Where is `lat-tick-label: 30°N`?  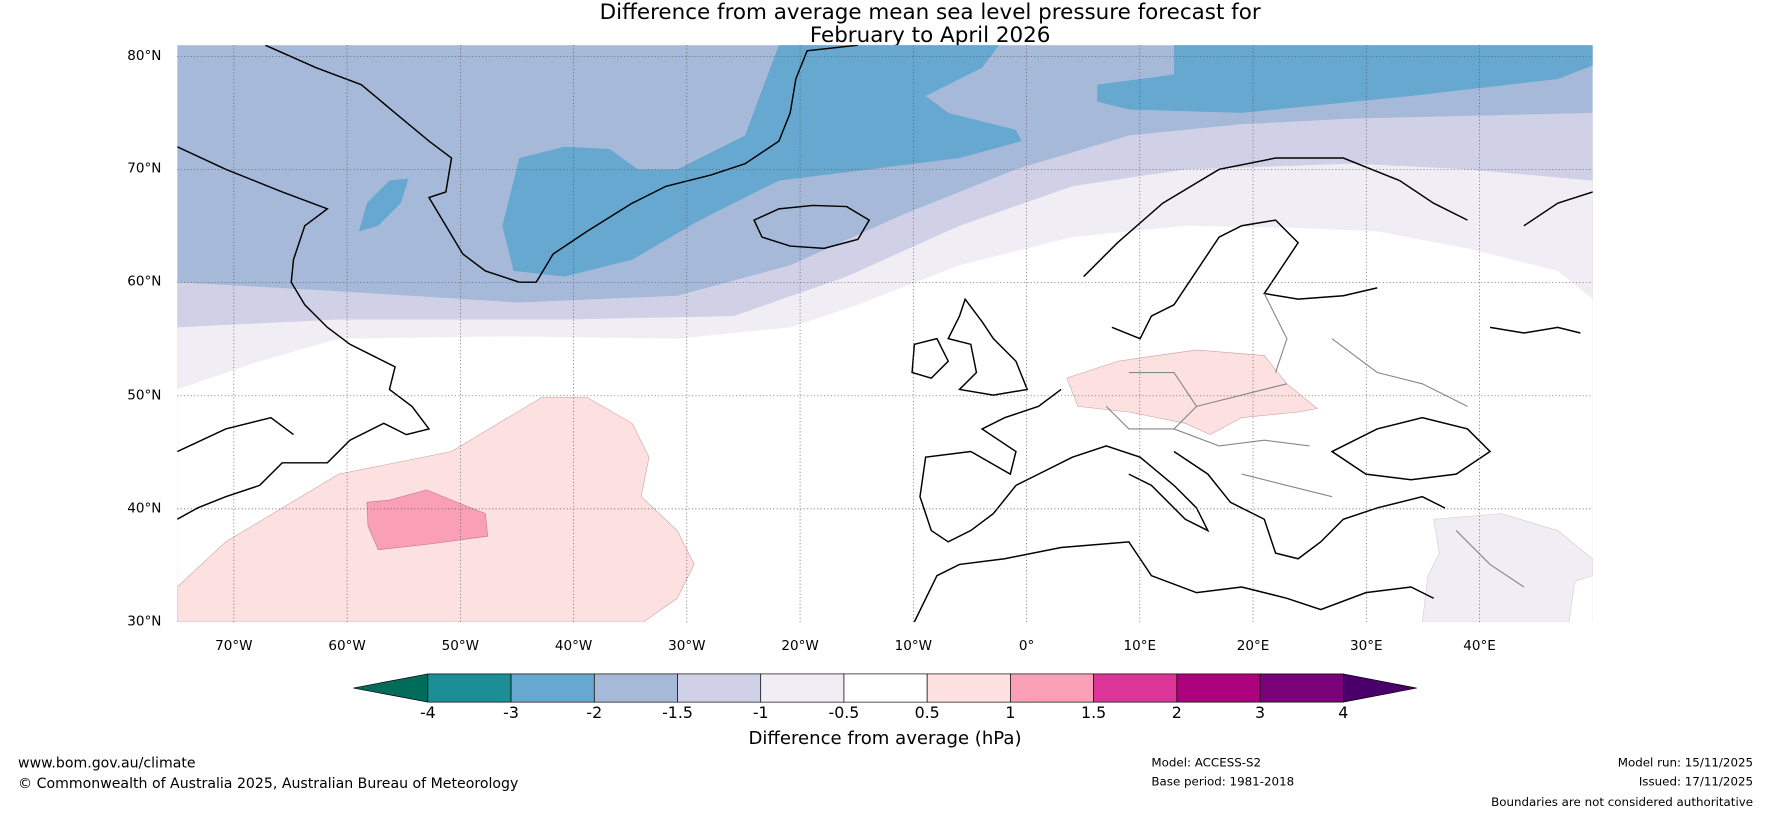
lat-tick-label: 30°N is located at coordinates (144, 620).